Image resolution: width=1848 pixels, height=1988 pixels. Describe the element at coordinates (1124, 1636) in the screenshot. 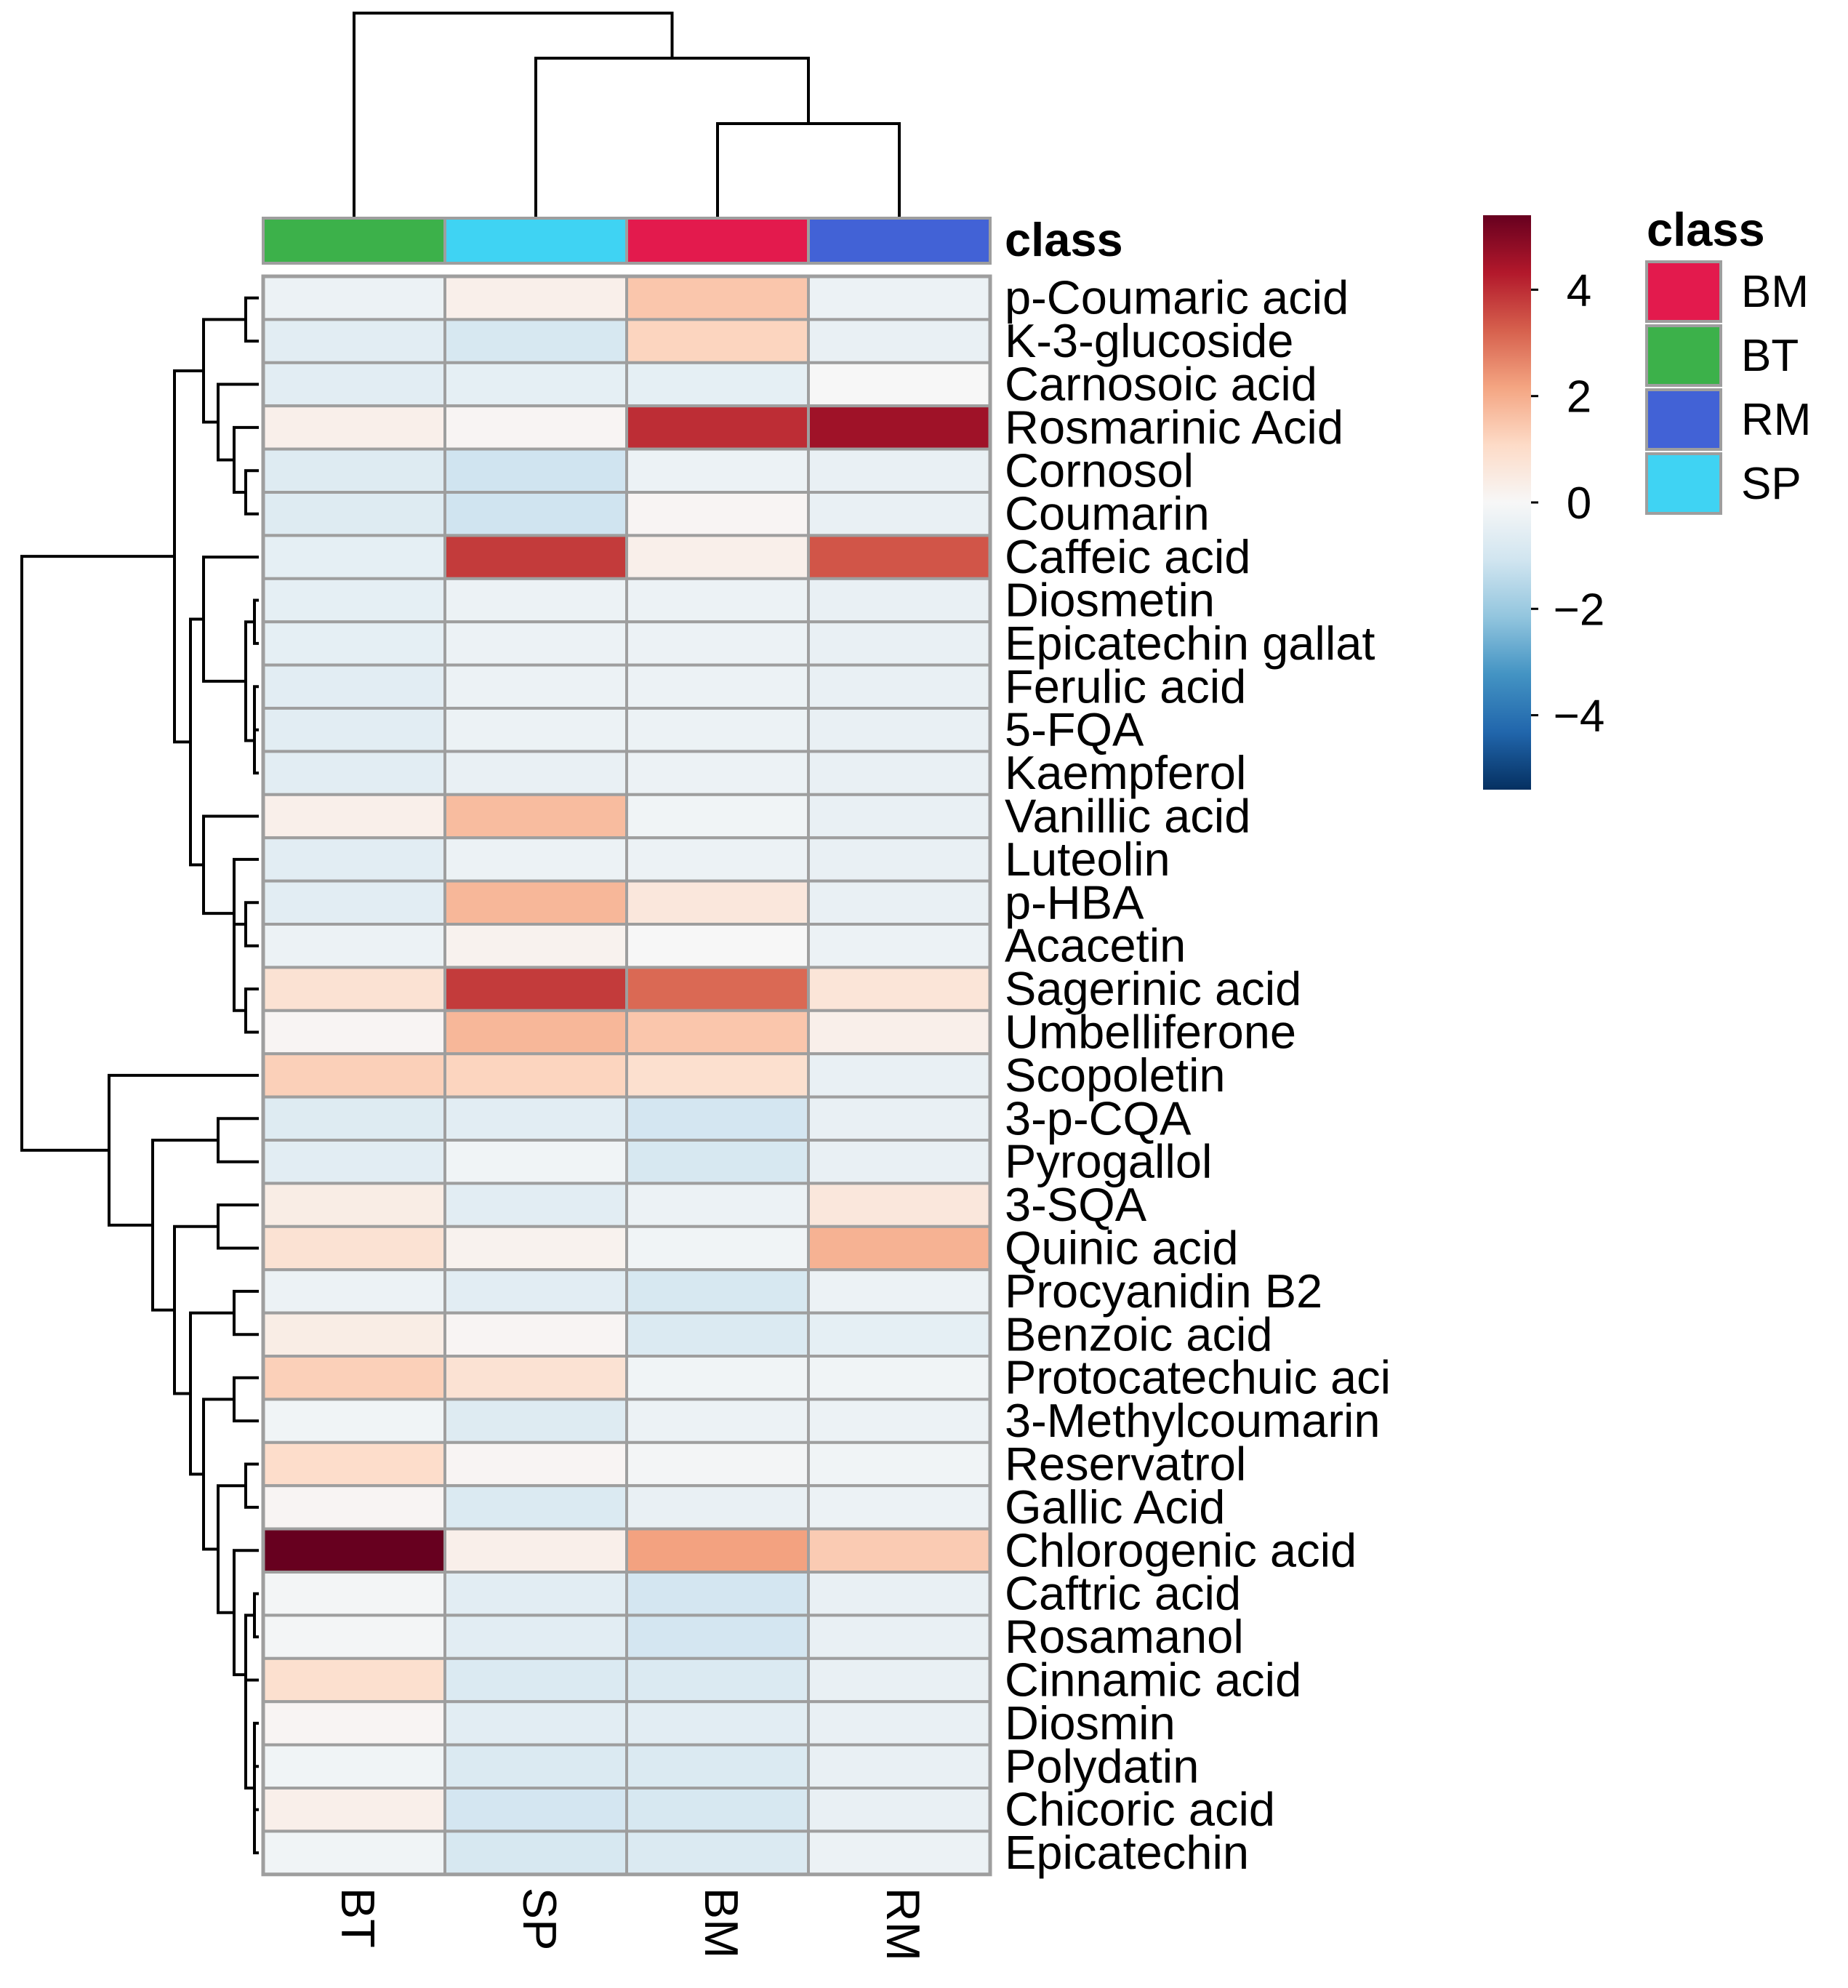

I see `row-label: Rosamanol` at that location.